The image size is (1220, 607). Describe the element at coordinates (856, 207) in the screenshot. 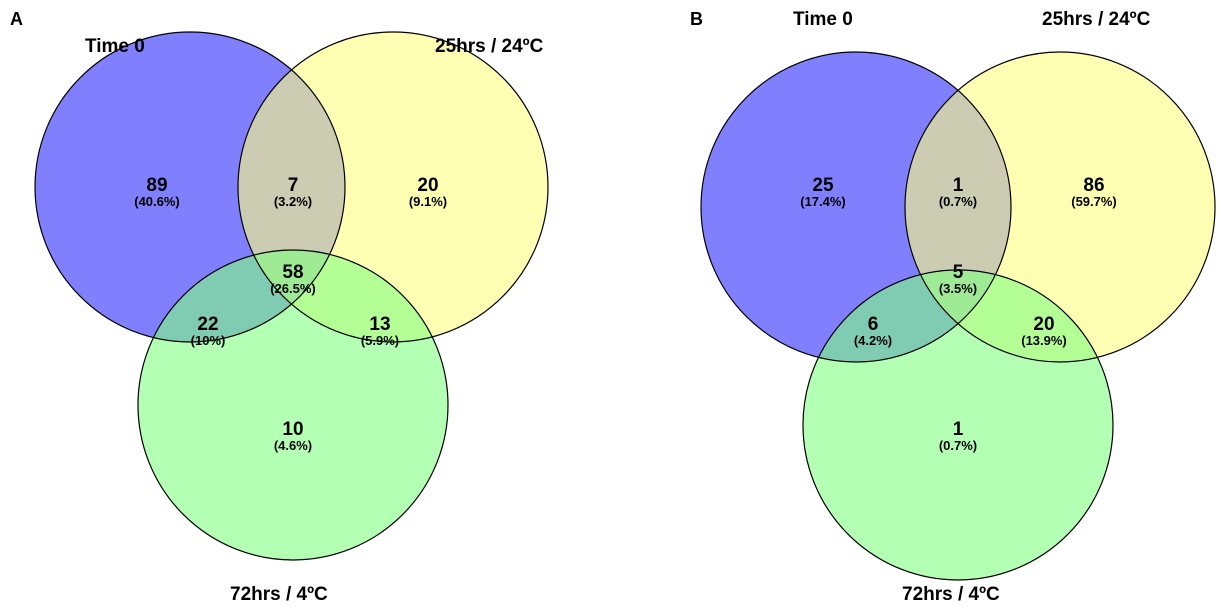

I see `outline-time0-b` at that location.